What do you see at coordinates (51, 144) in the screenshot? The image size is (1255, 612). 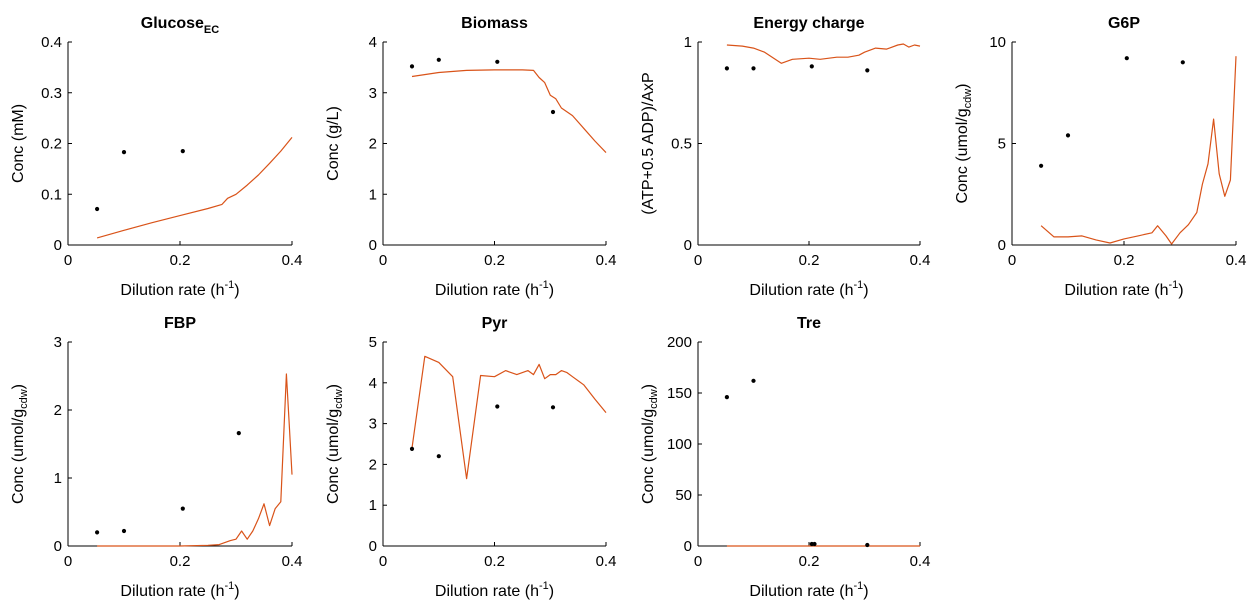 I see `y-tick-label: 0.2` at bounding box center [51, 144].